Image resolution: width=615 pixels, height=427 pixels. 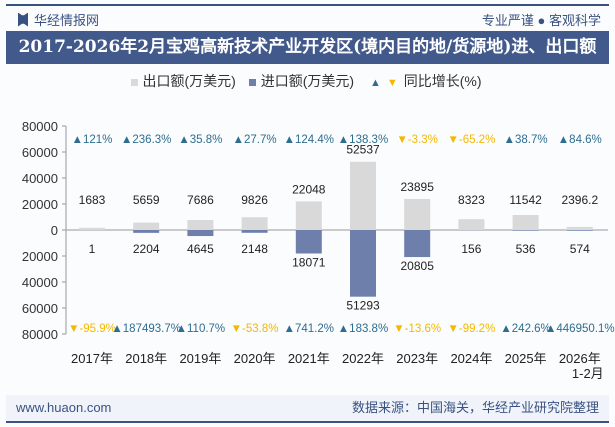 What do you see at coordinates (363, 150) in the screenshot?
I see `export-value-label: 52537` at bounding box center [363, 150].